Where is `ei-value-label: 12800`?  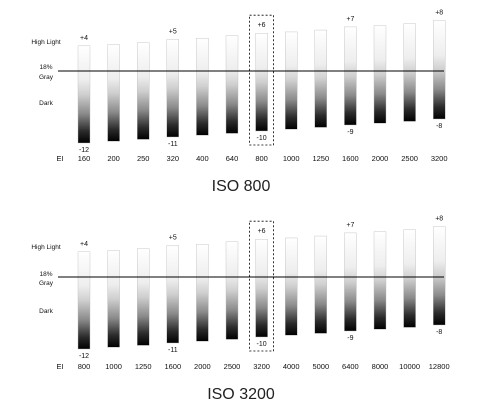
ei-value-label: 12800 is located at coordinates (439, 366).